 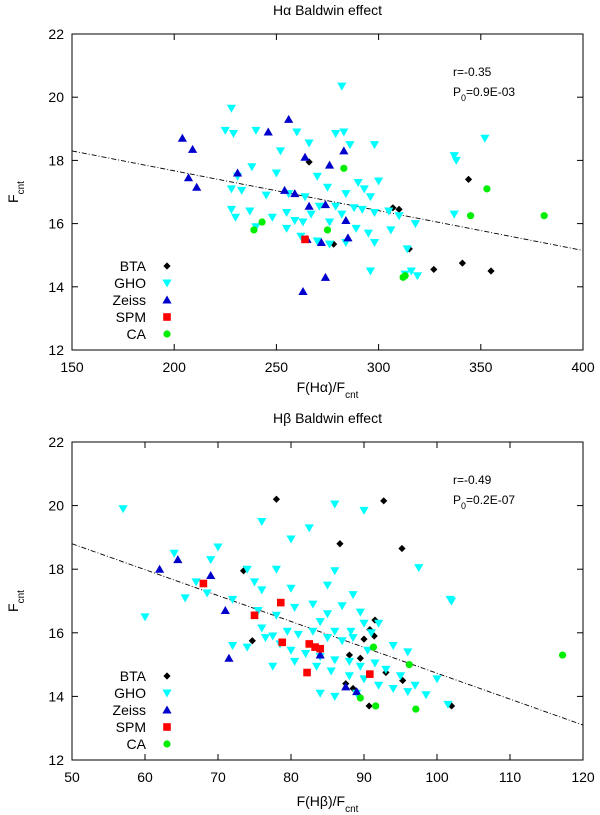 I want to click on correlation-coefficient: r=-0.49, so click(x=472, y=480).